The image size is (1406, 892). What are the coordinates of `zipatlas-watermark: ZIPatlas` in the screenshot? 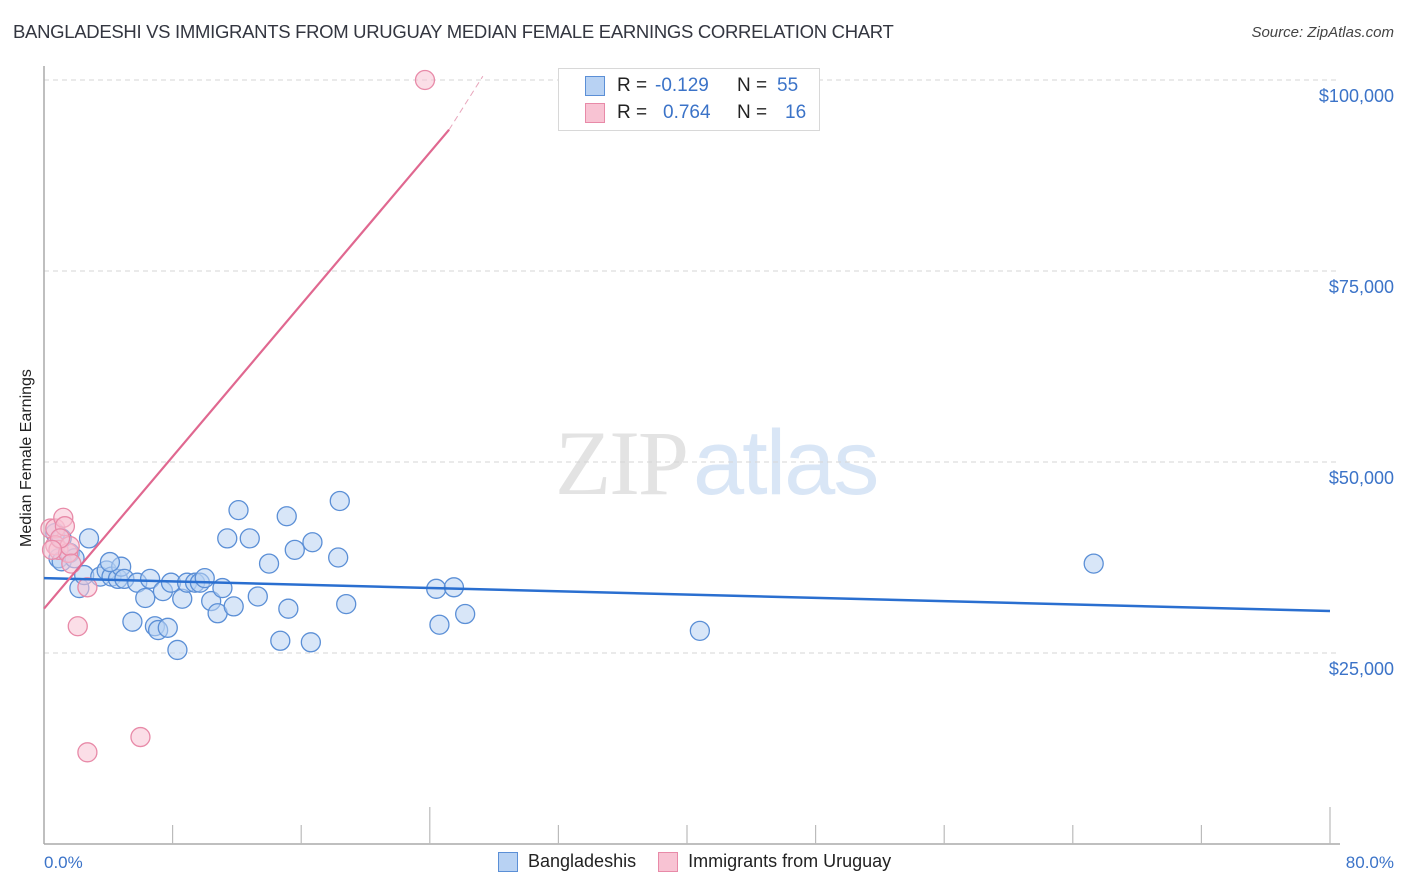 It's located at (717, 463).